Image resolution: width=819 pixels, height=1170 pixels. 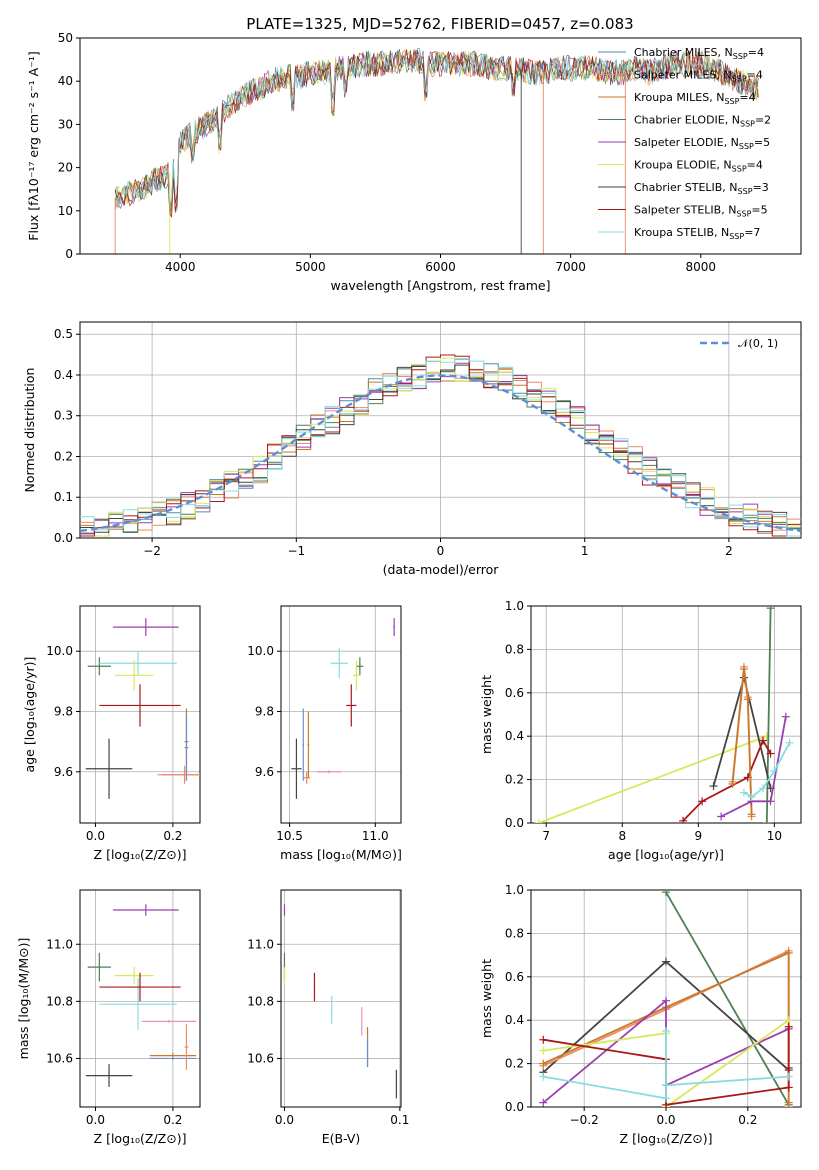 What do you see at coordinates (310, 267) in the screenshot?
I see `x-tick-label: 5000` at bounding box center [310, 267].